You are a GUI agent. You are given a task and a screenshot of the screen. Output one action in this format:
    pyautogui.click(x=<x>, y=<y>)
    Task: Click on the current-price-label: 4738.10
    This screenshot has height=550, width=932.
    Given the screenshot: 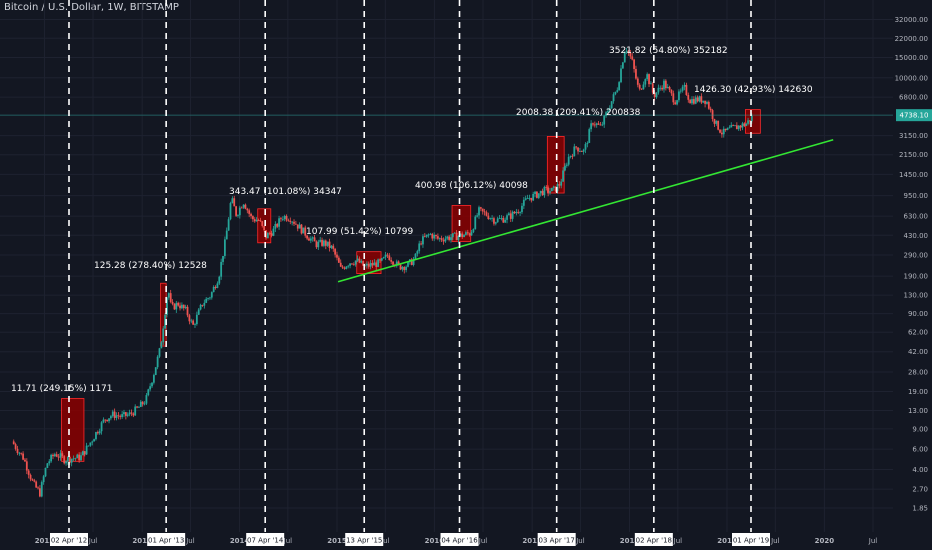 What is the action you would take?
    pyautogui.click(x=914, y=116)
    